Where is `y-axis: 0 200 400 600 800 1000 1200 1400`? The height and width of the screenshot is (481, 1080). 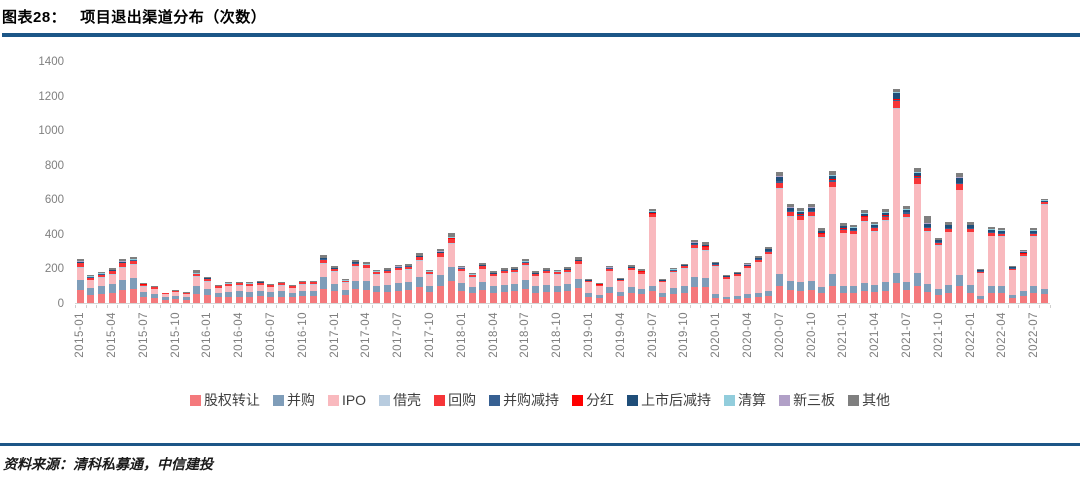
y-axis: 0 200 400 600 800 1000 1200 1400 is located at coordinates (51, 183).